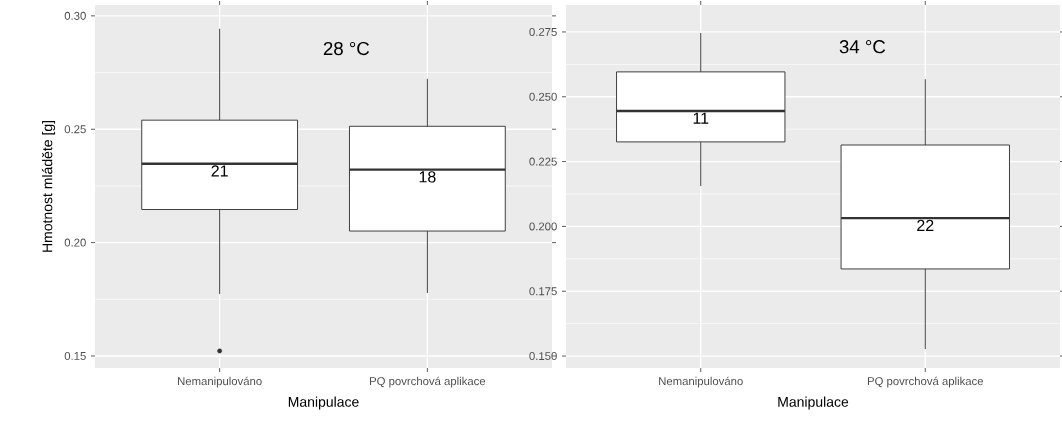 Image resolution: width=1062 pixels, height=423 pixels. Describe the element at coordinates (75, 129) in the screenshot. I see `y-tick-label: 0.25` at that location.